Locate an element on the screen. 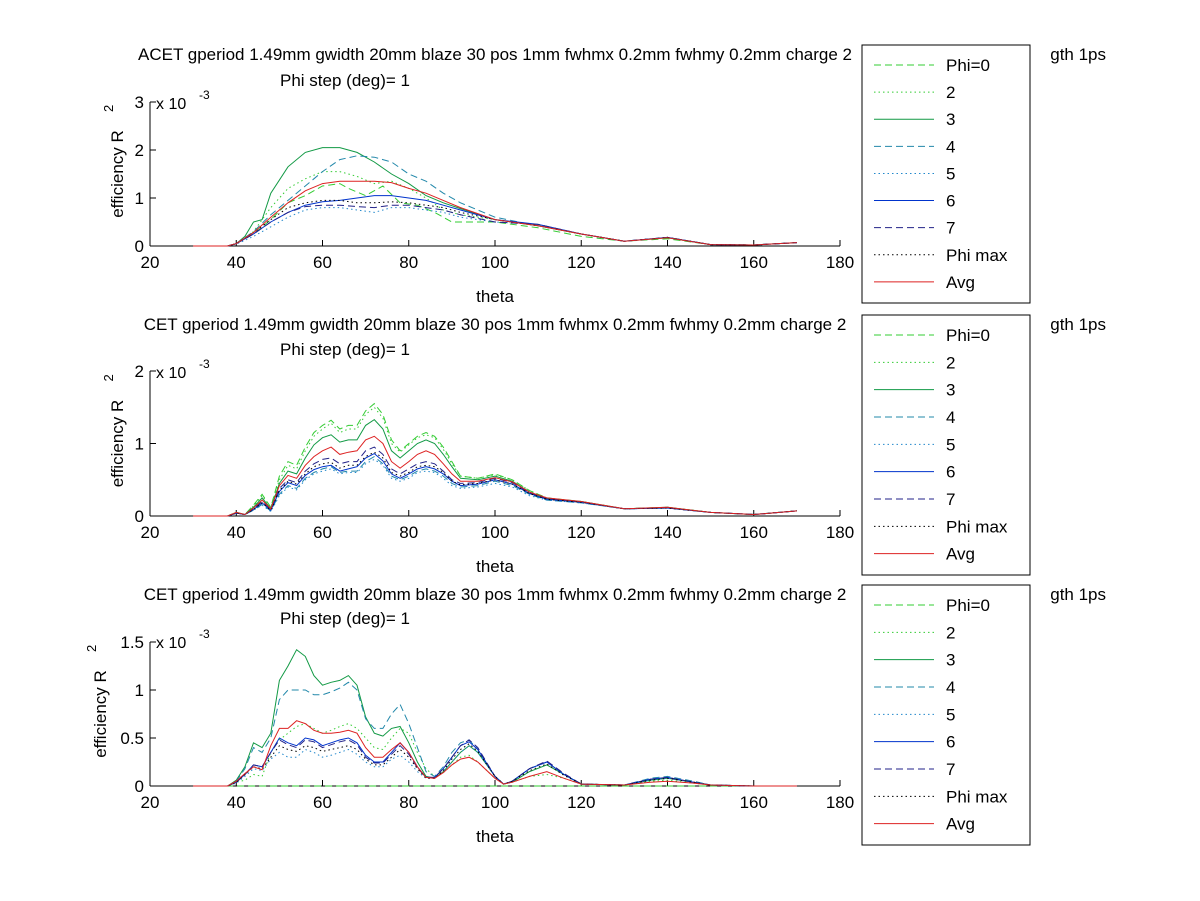  y-tick-label: 0.5 is located at coordinates (132, 738).